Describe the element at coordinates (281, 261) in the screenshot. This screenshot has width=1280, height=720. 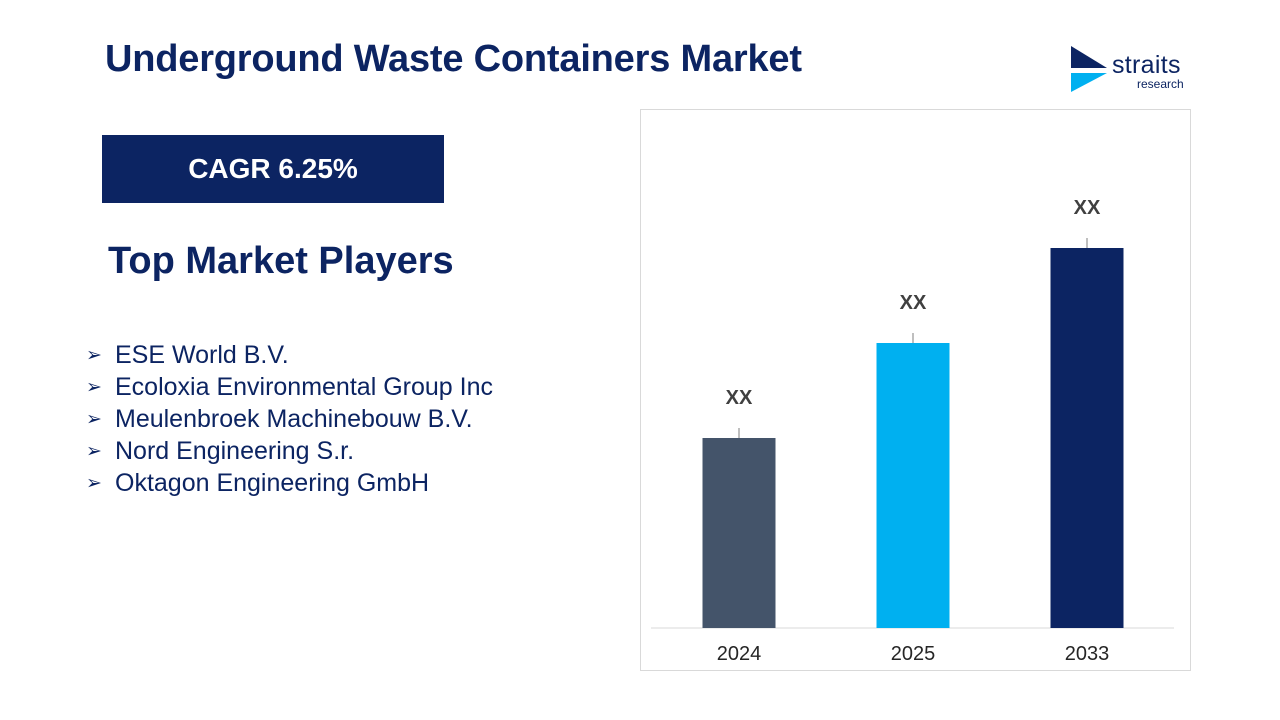
I see `players-heading: Top Market Players` at that location.